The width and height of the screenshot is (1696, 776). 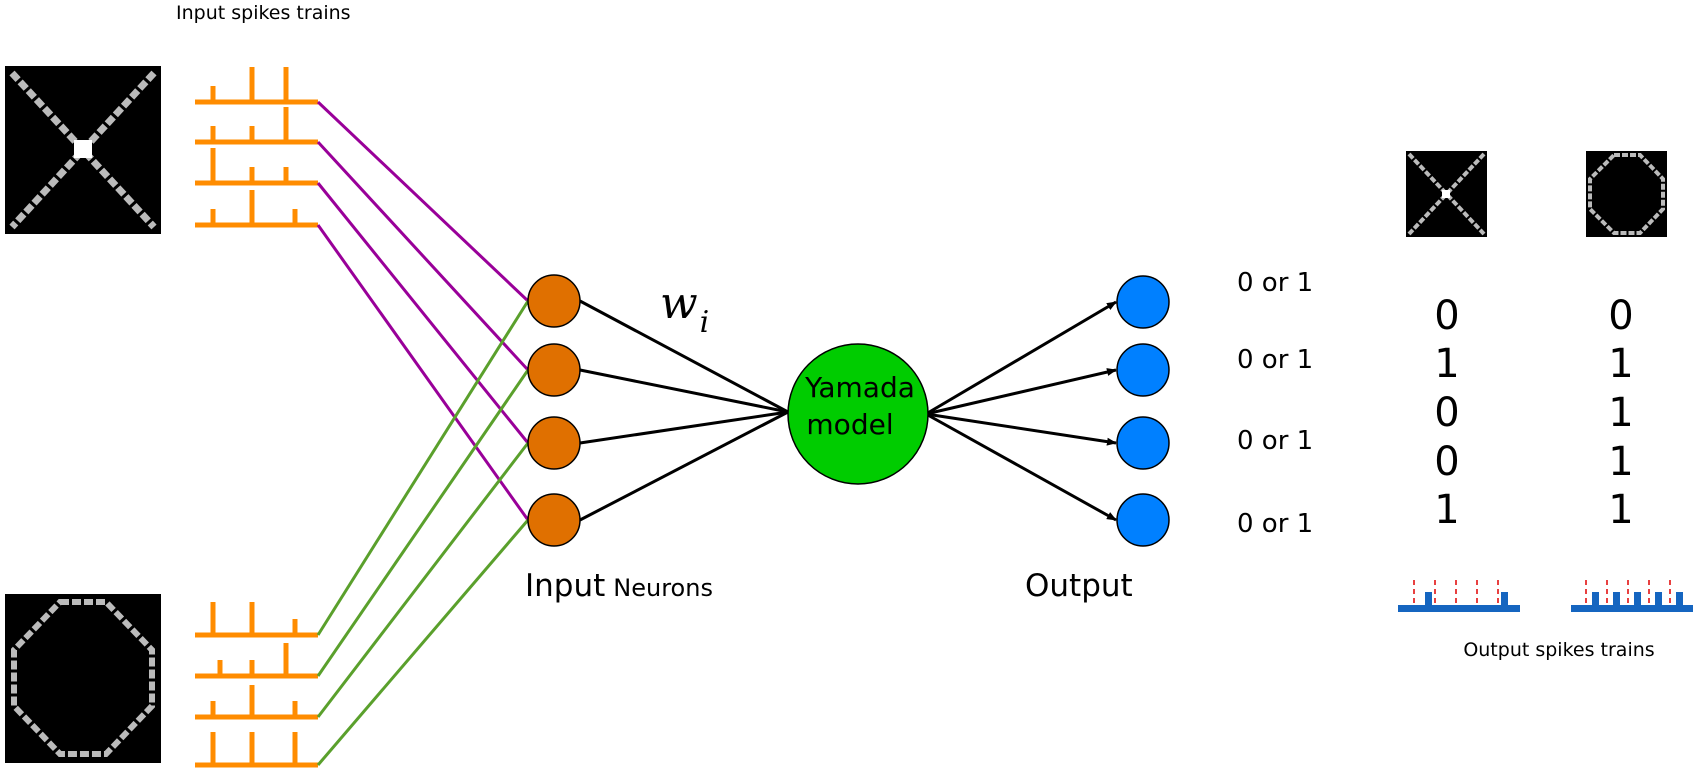 I want to click on x-pattern-icon, so click(x=83, y=150).